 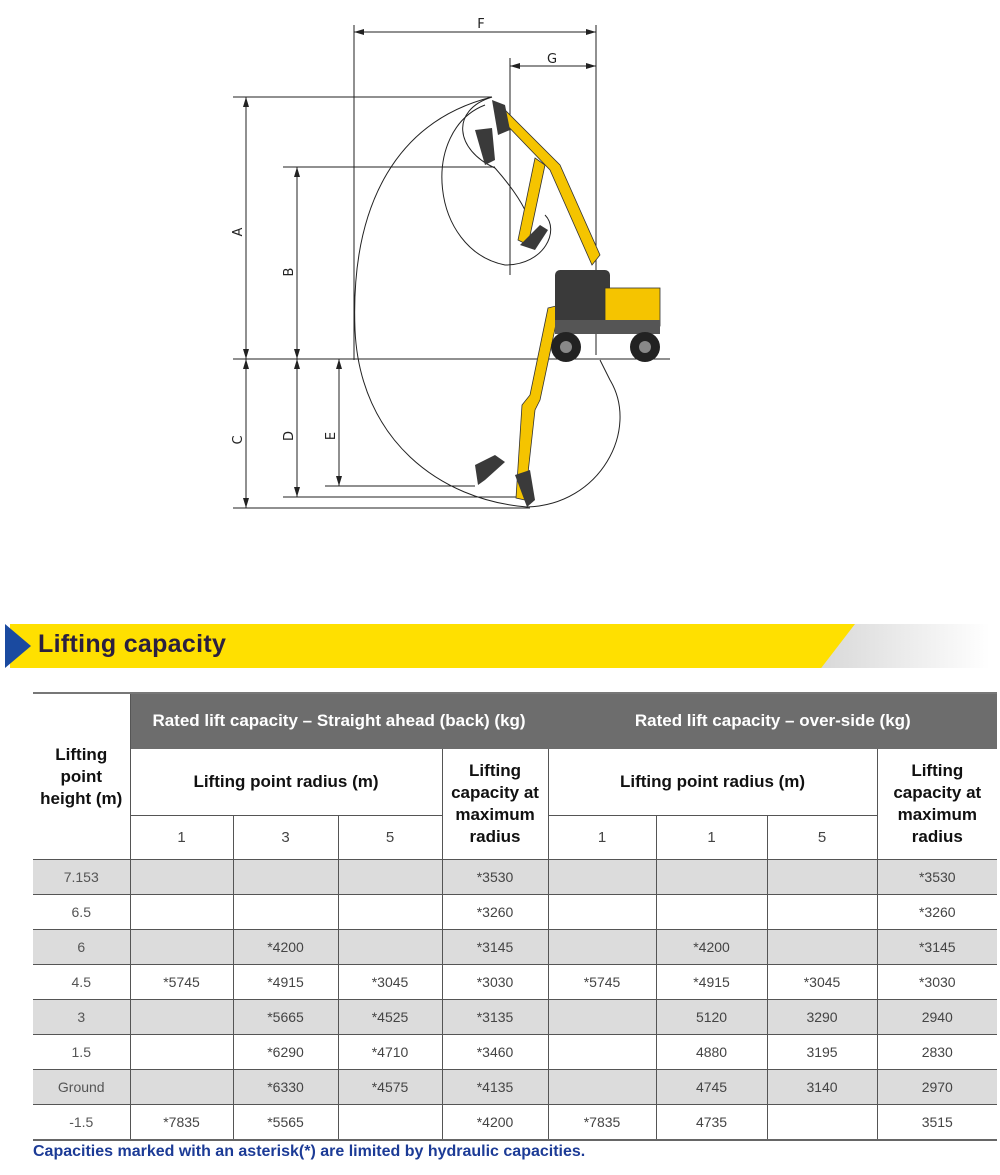 I want to click on table-row: 3 *5665 *4525 *3135 5120 3290 2940, so click(x=515, y=1017).